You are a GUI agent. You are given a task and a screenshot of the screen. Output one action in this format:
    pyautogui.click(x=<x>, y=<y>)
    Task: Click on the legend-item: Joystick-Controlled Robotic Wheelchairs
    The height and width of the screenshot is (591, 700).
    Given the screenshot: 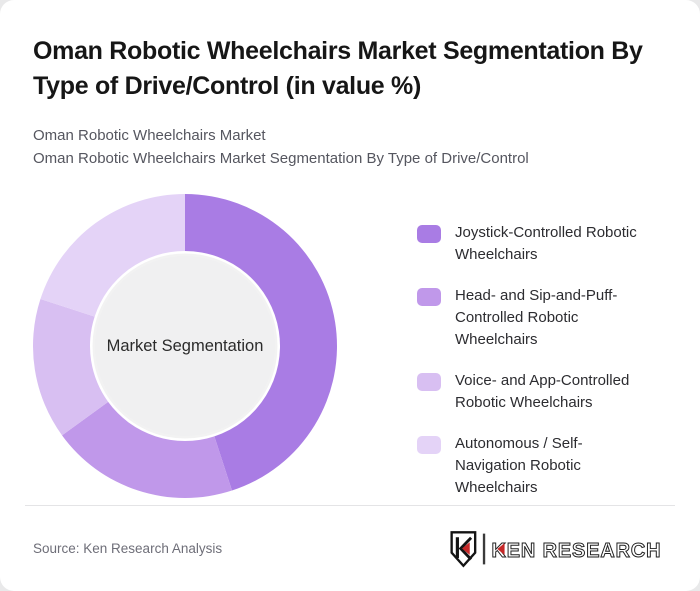 What is the action you would take?
    pyautogui.click(x=531, y=244)
    